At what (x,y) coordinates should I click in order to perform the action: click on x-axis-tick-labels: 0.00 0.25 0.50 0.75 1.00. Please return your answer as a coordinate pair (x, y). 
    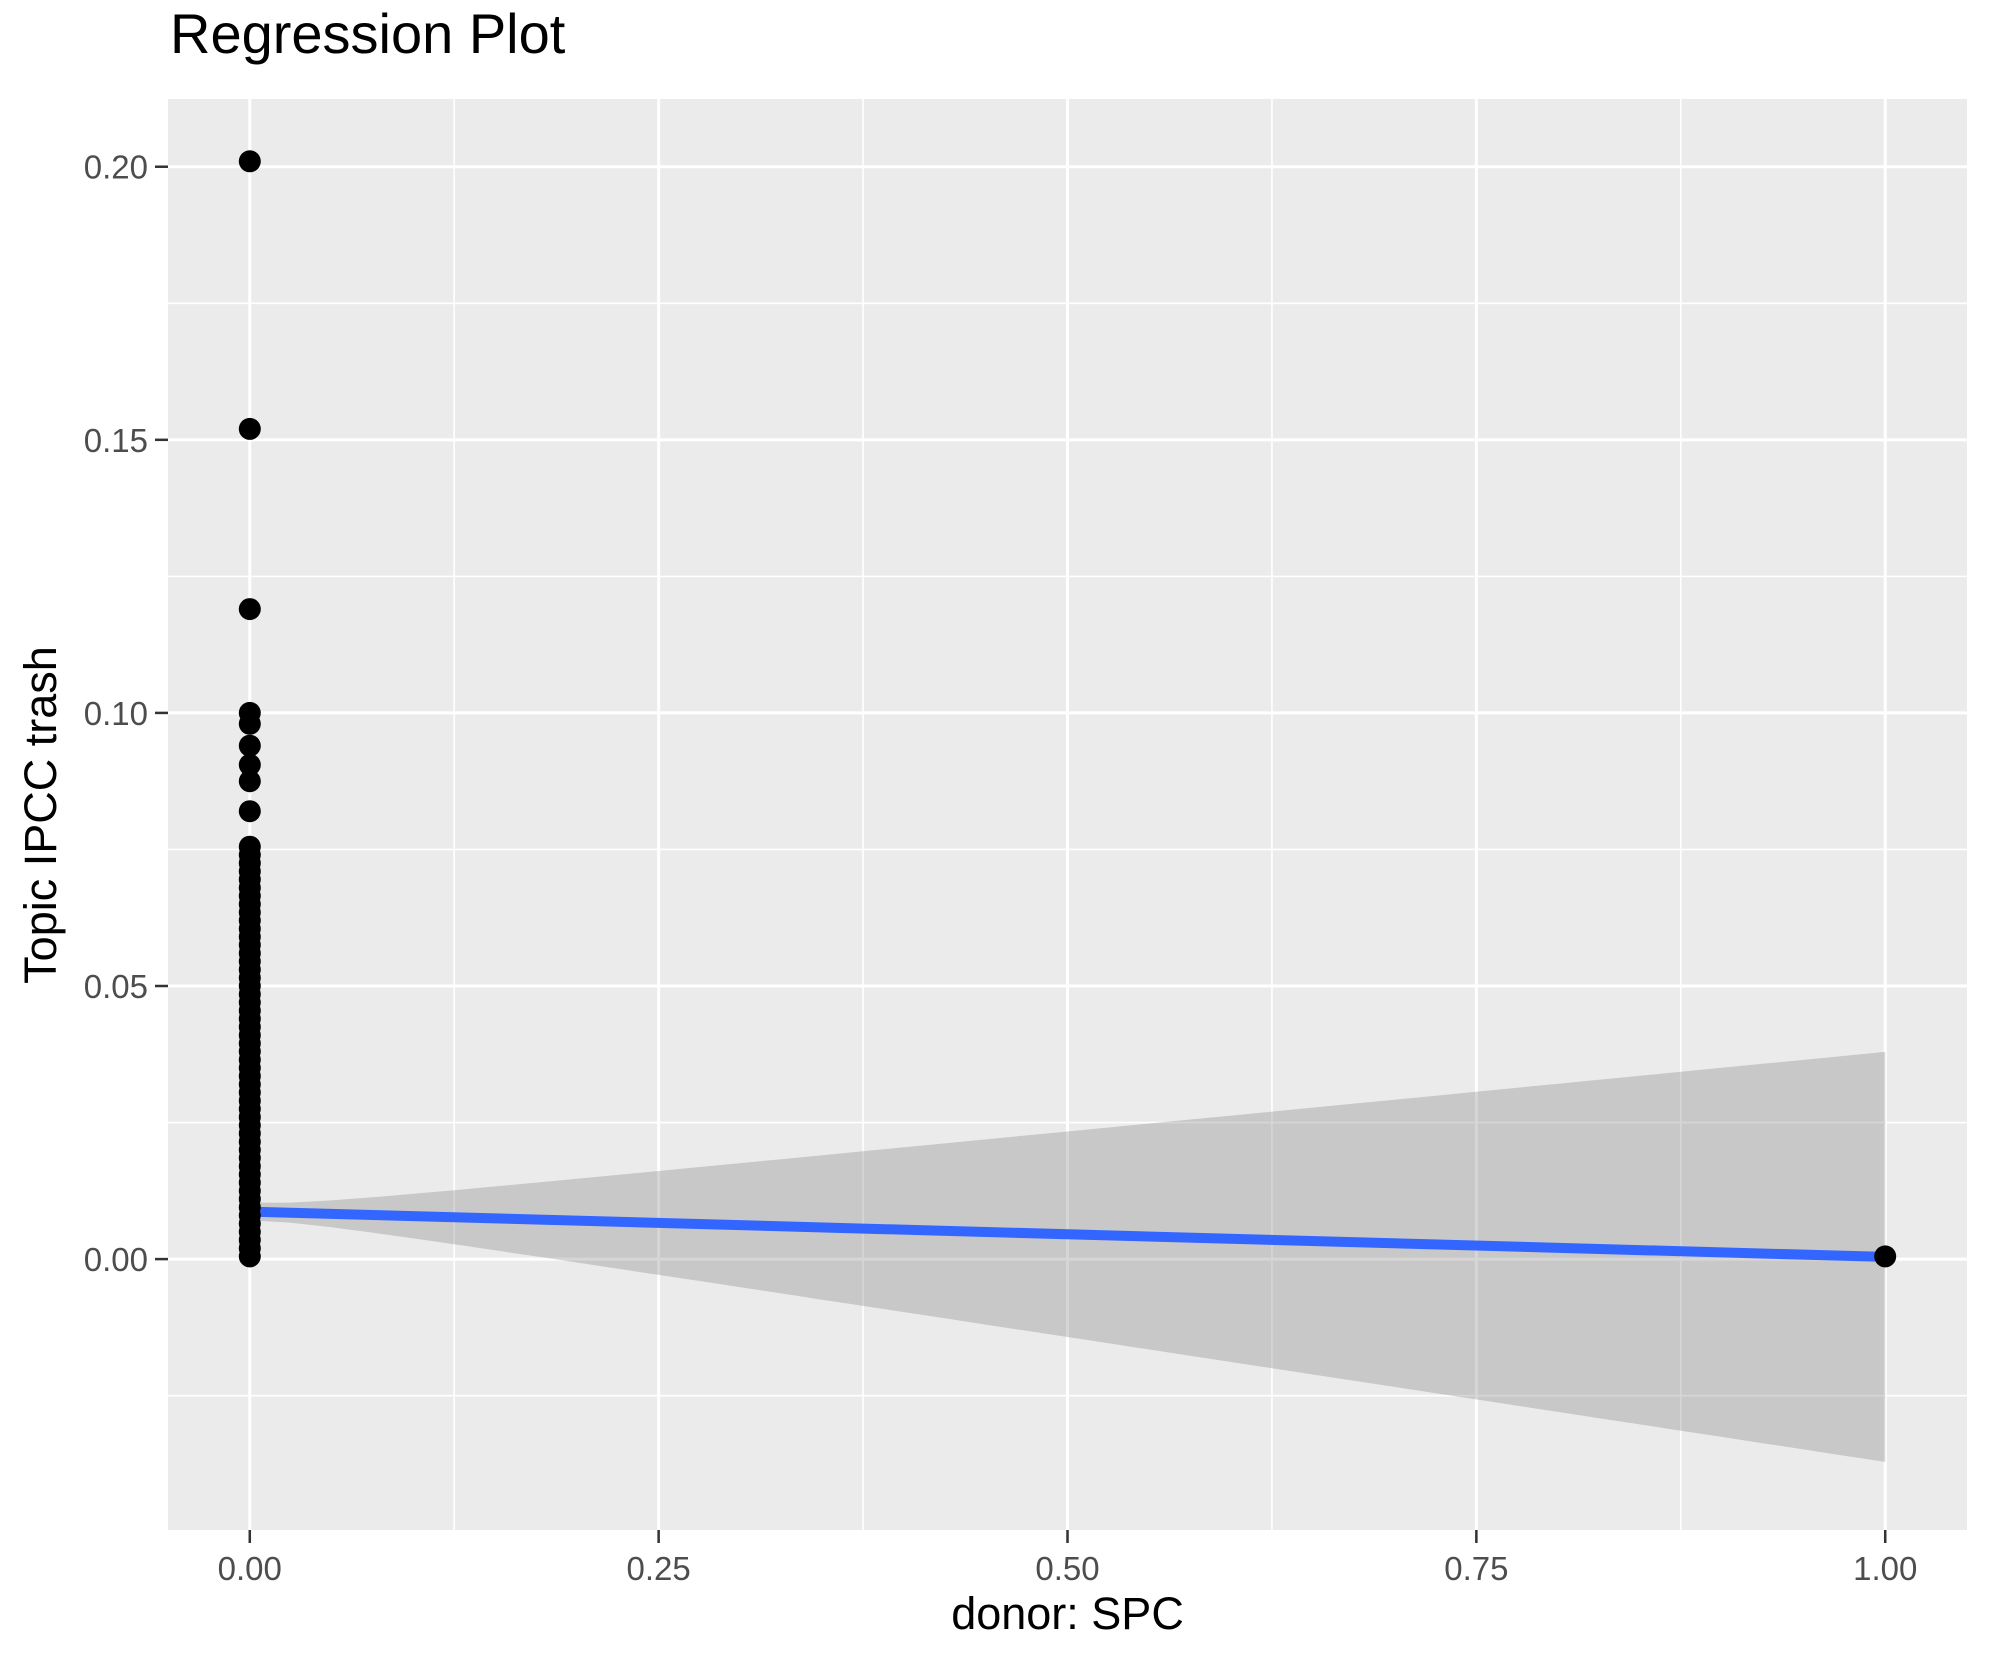
    Looking at the image, I should click on (1068, 1568).